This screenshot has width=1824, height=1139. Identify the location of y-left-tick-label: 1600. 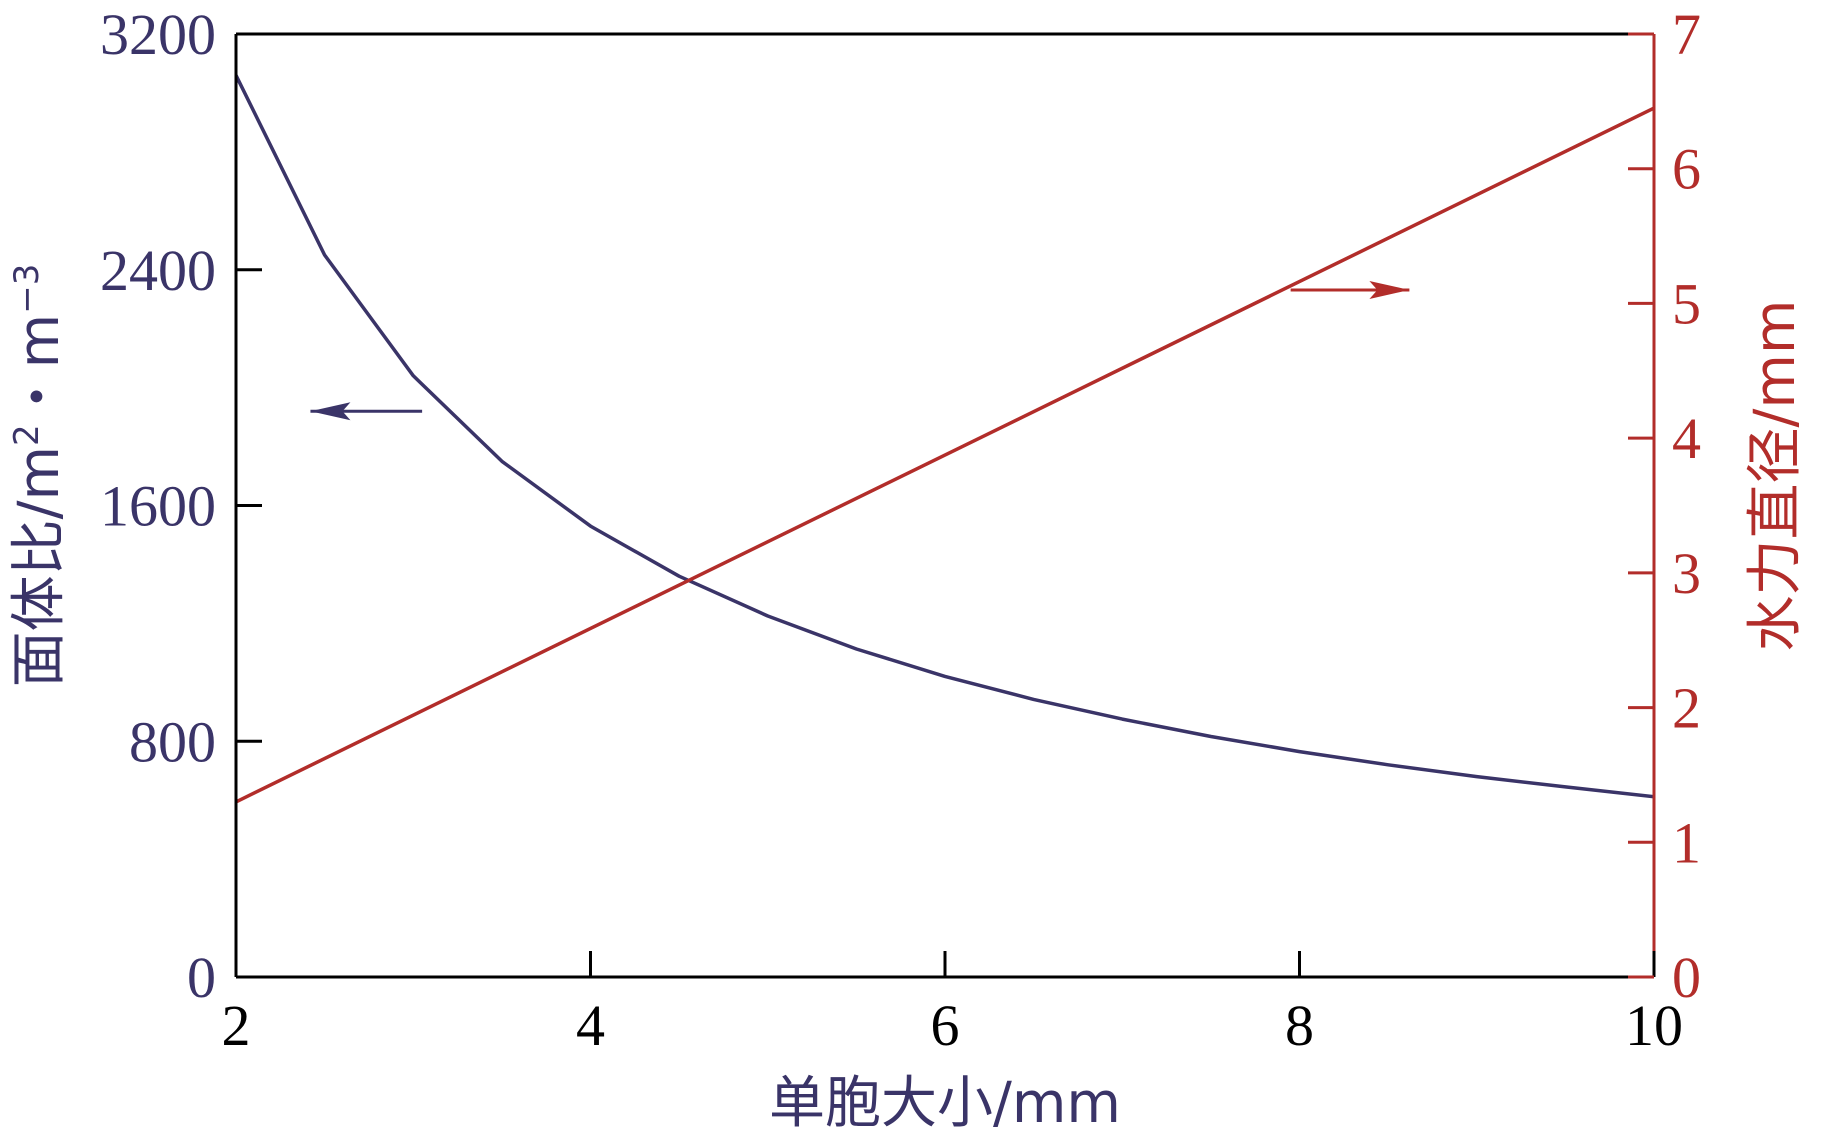
(158, 506).